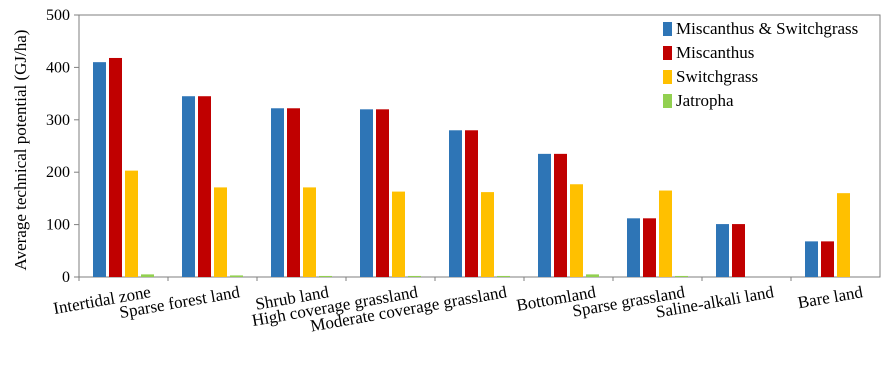 This screenshot has height=371, width=888. What do you see at coordinates (58, 15) in the screenshot?
I see `y-tick-label: 500` at bounding box center [58, 15].